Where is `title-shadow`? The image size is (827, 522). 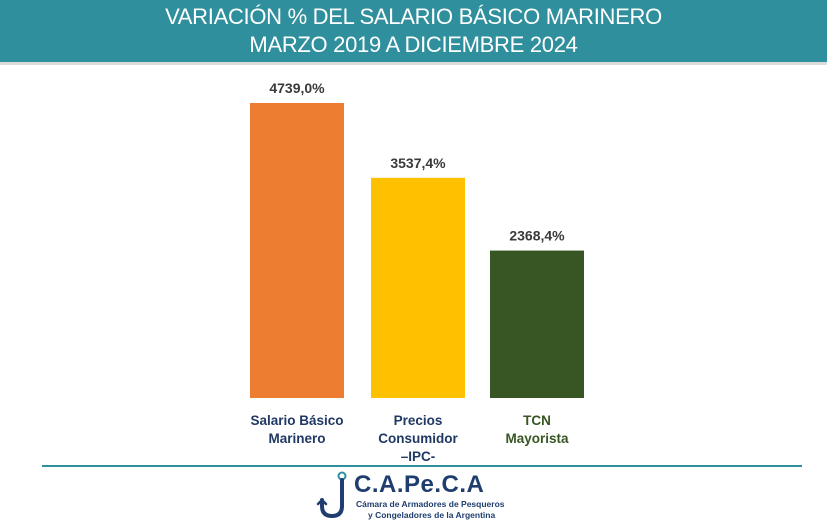
title-shadow is located at coordinates (413, 63).